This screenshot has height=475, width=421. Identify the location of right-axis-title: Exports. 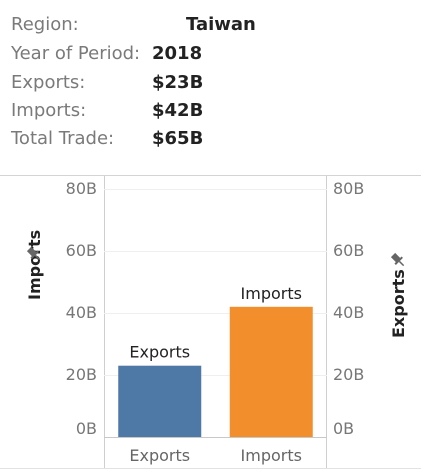
(398, 303).